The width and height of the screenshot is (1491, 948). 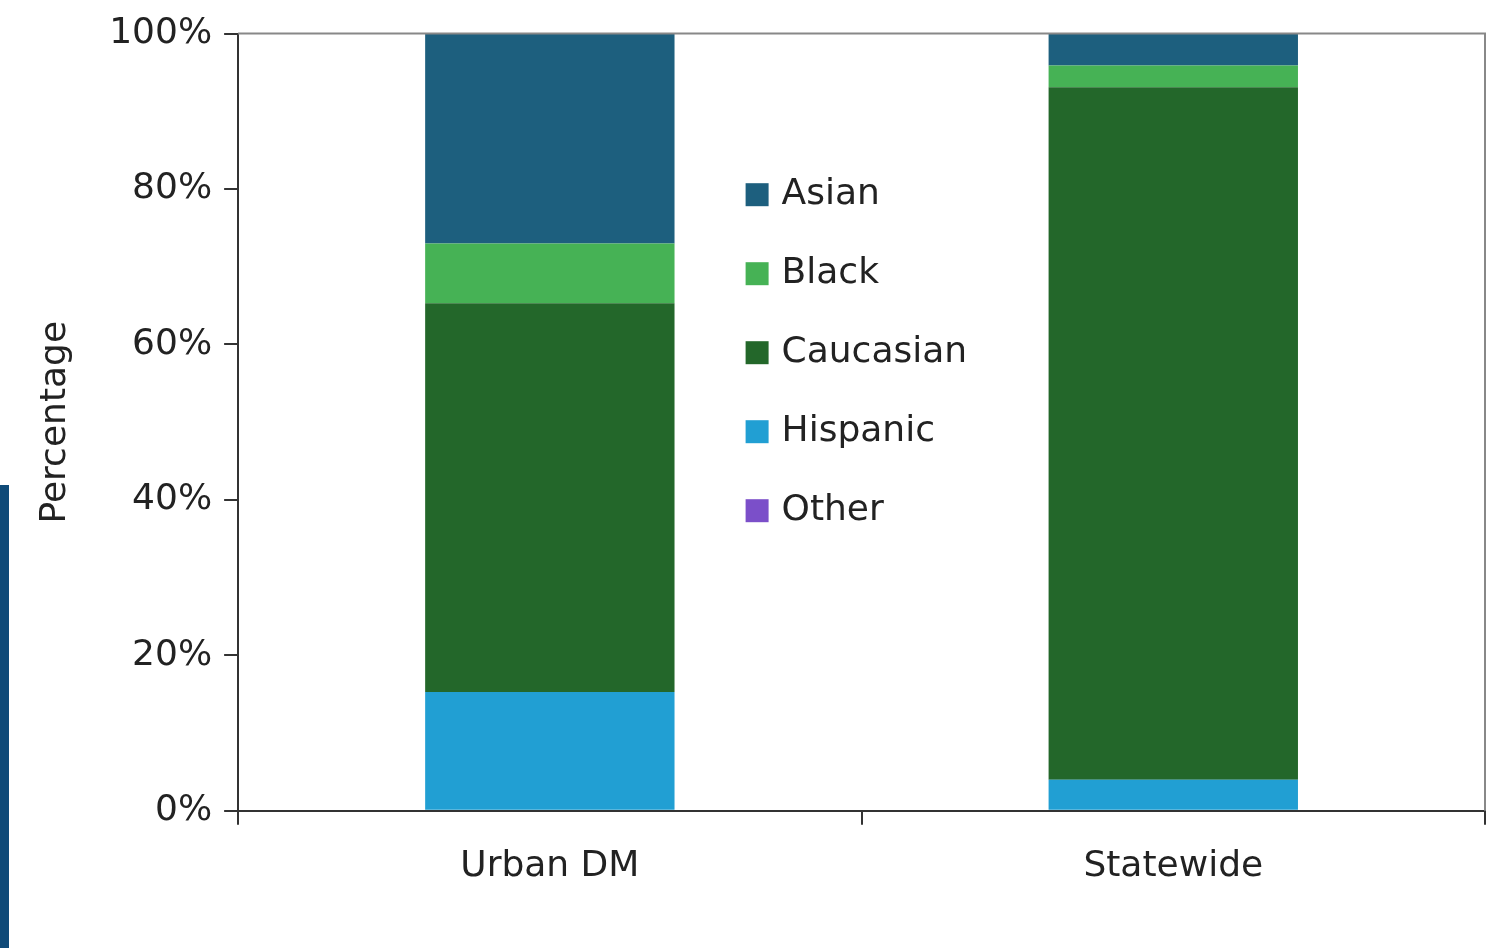 What do you see at coordinates (830, 270) in the screenshot?
I see `legend-label: Black` at bounding box center [830, 270].